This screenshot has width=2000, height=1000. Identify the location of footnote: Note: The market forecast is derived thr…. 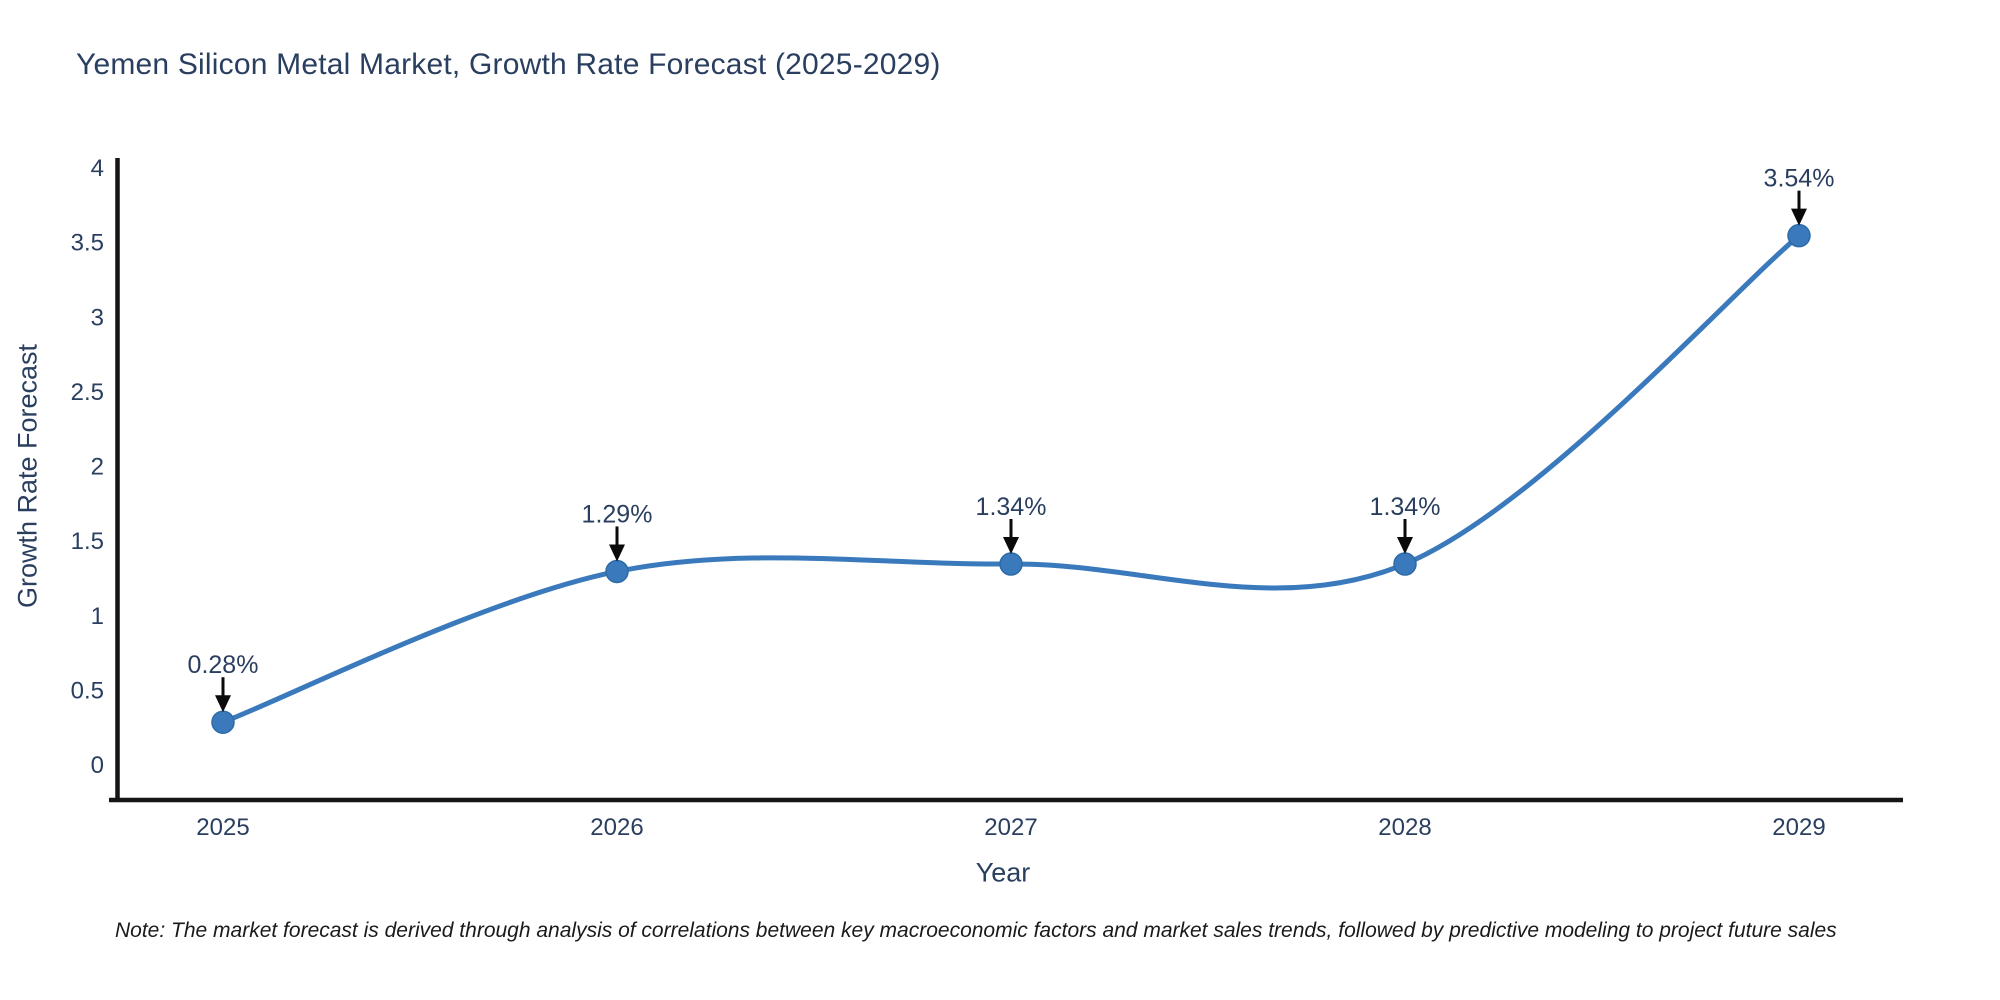
(976, 930).